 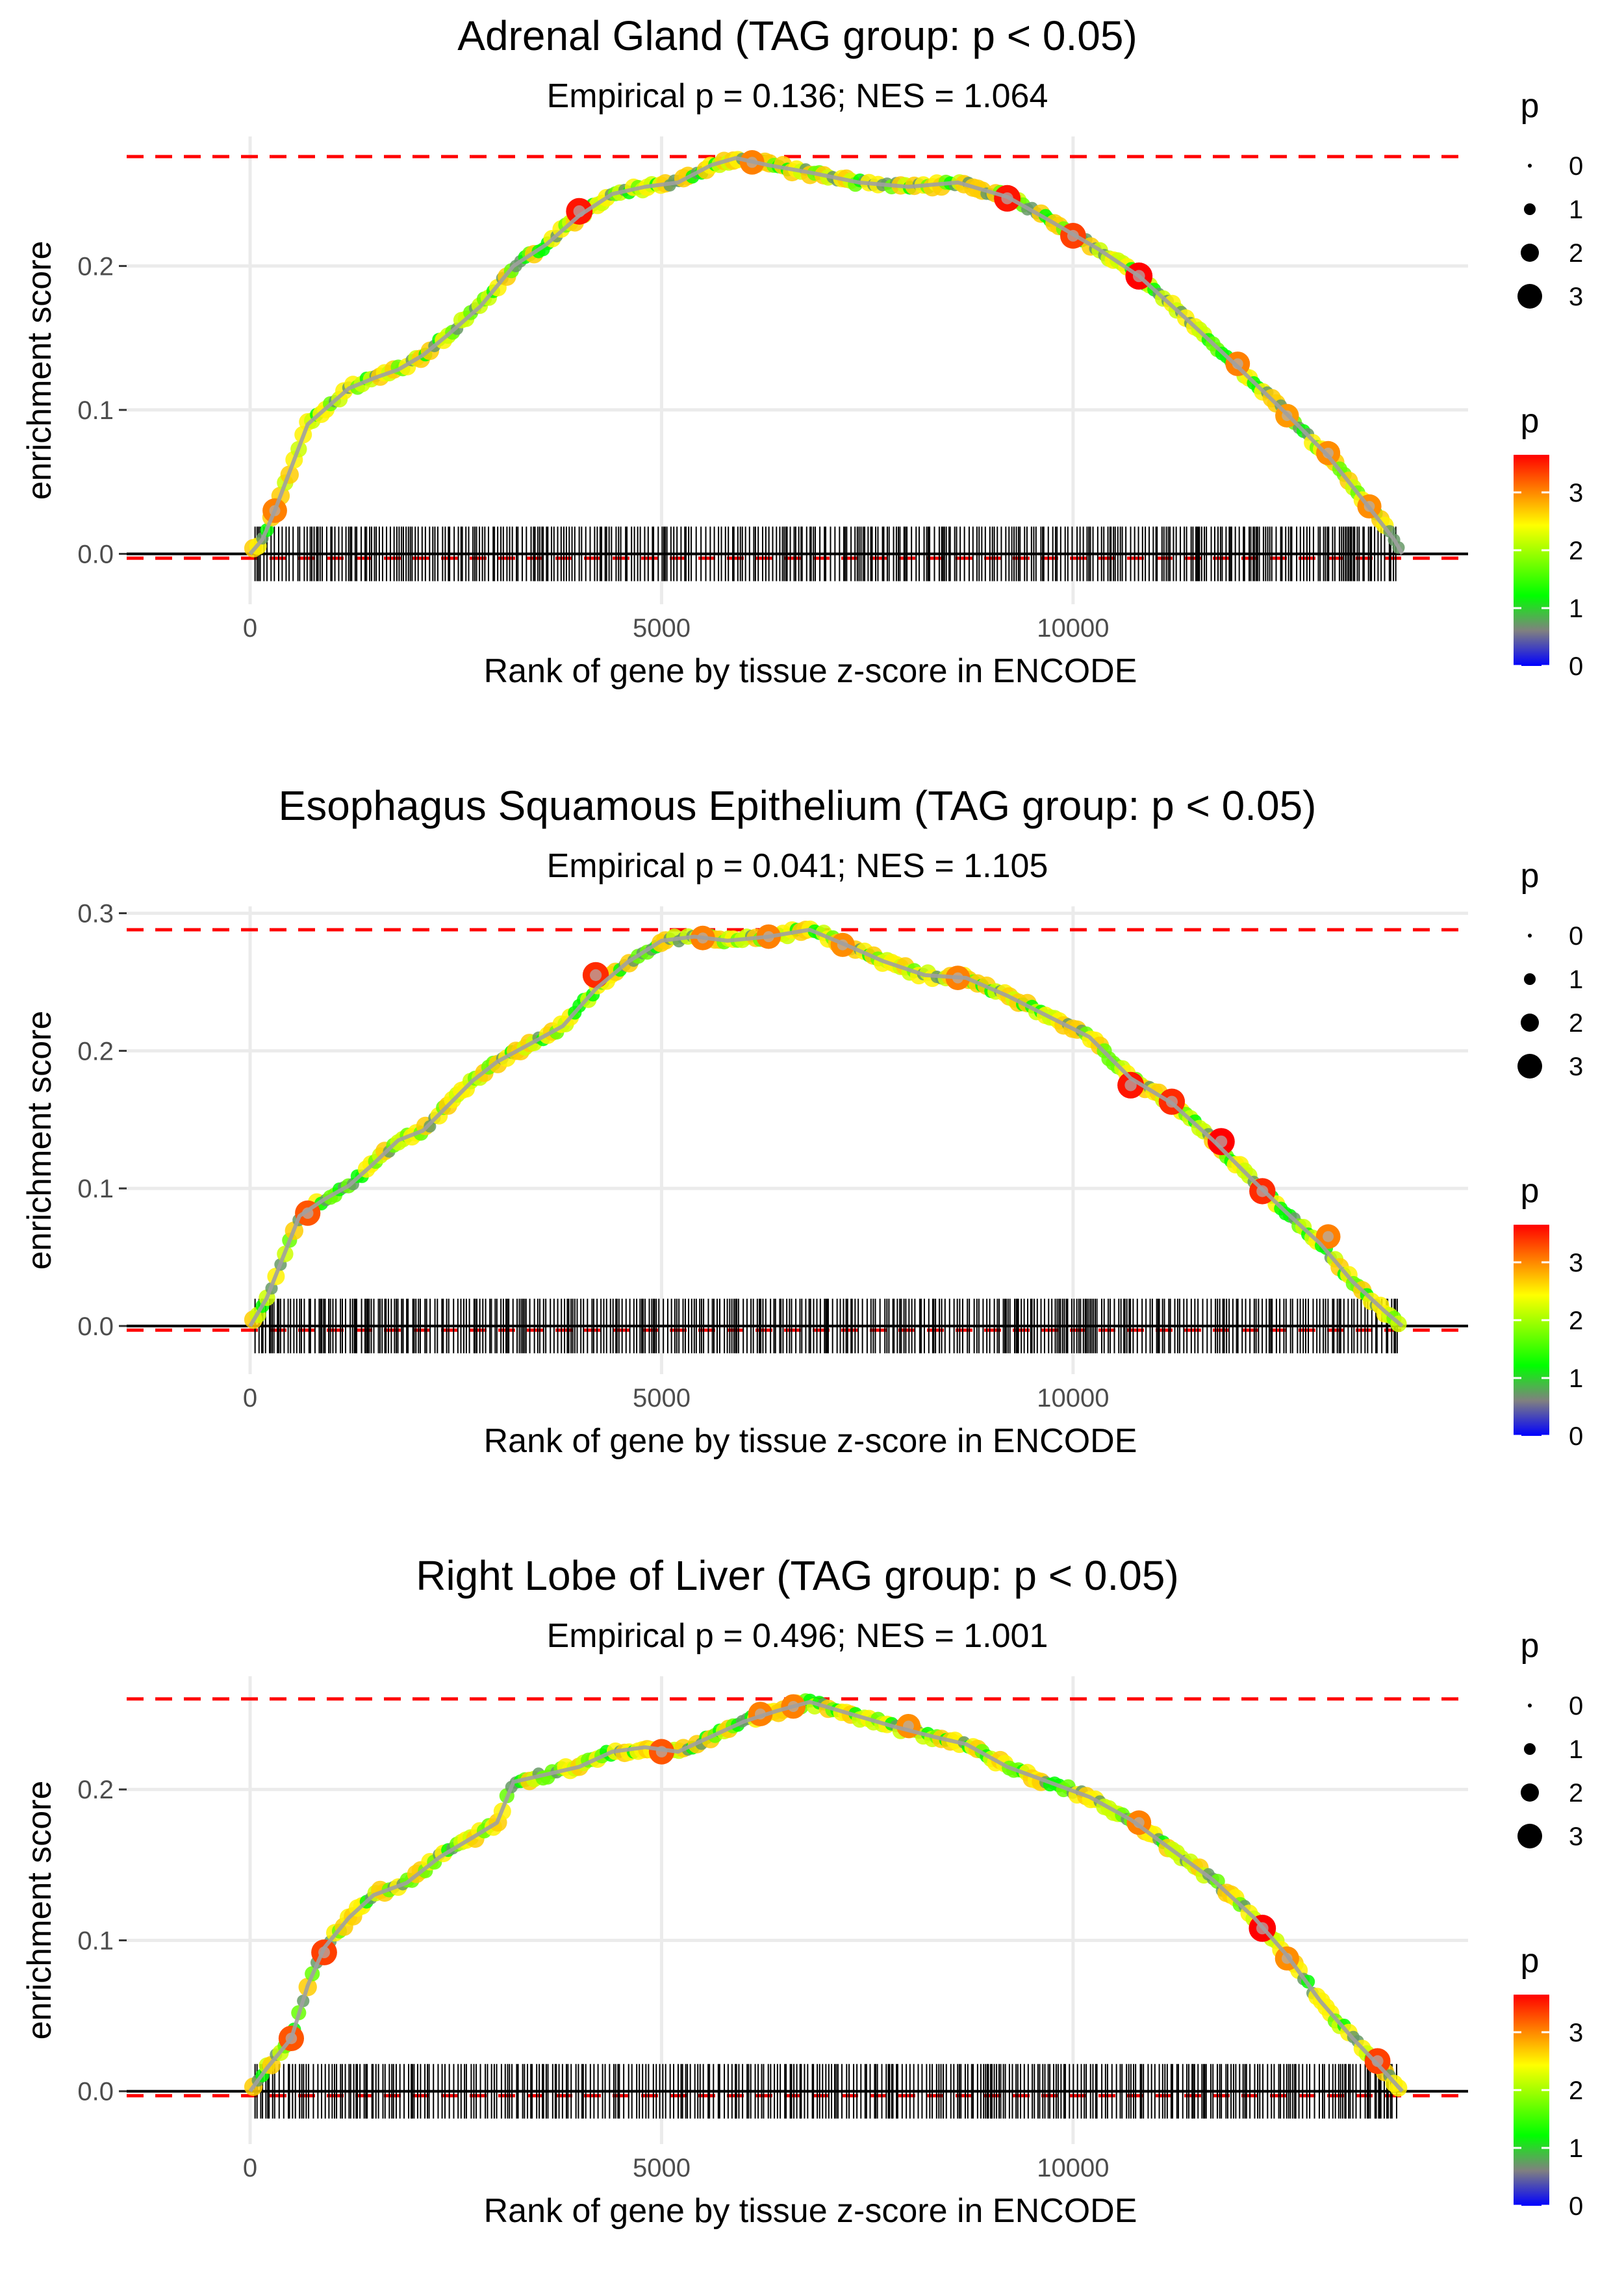 I want to click on chart-subtitle: Empirical p = 0.496; NES = 1.001, so click(x=797, y=1636).